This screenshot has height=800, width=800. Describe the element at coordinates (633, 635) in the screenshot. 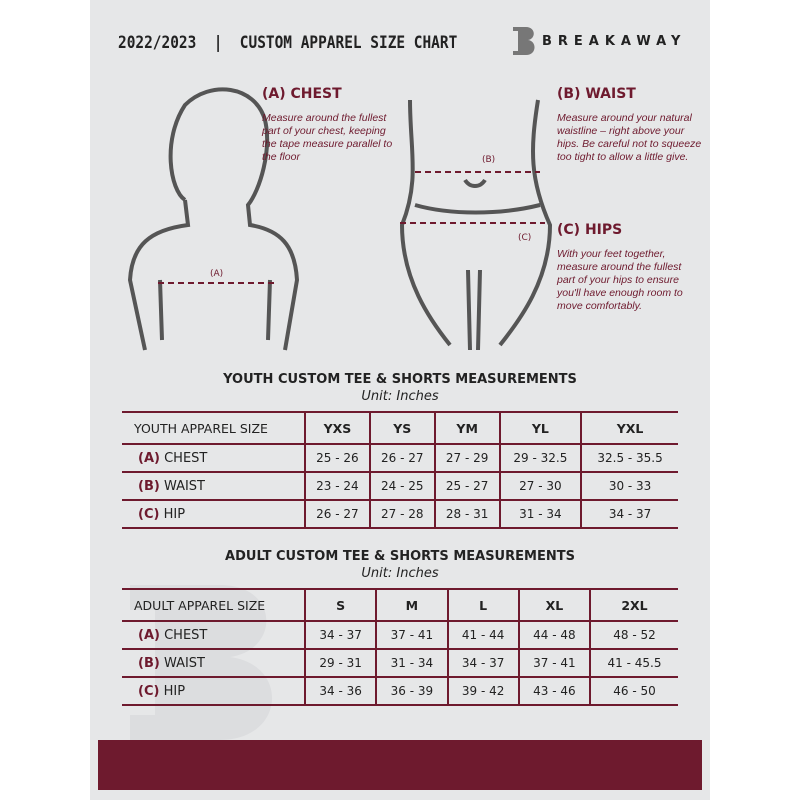

I see `table-cell: 48 - 52` at that location.